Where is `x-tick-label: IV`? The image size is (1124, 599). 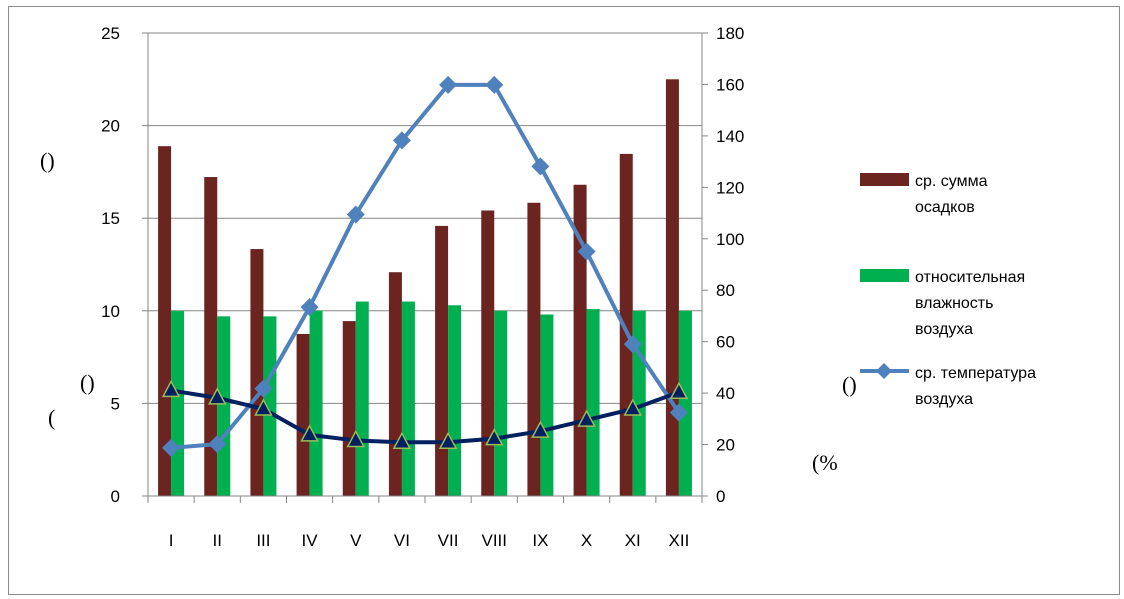 x-tick-label: IV is located at coordinates (310, 540).